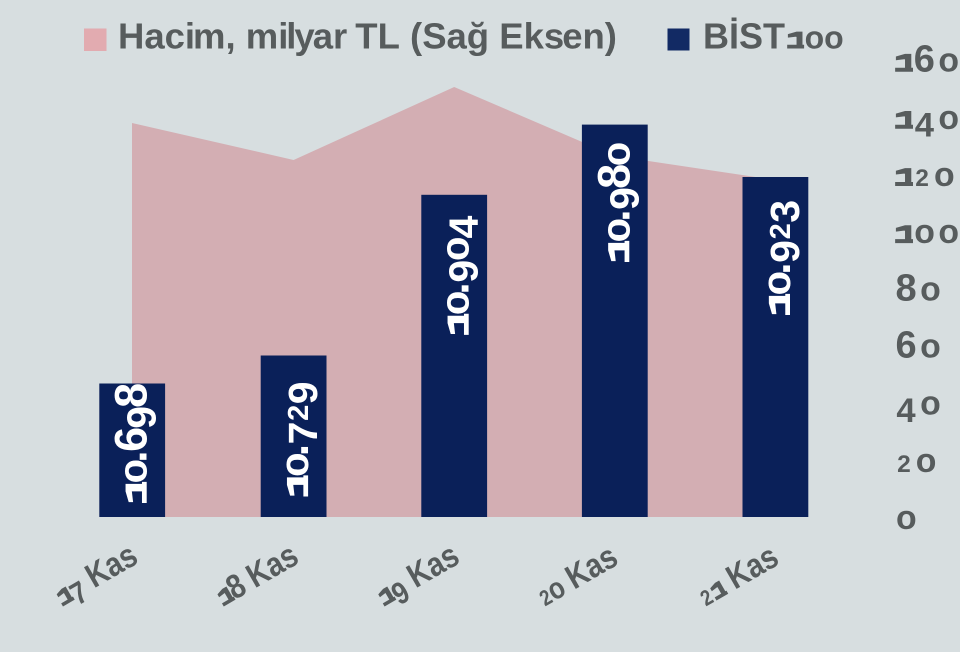 Image resolution: width=960 pixels, height=652 pixels. I want to click on svg-text: o.729, so click(296, 428).